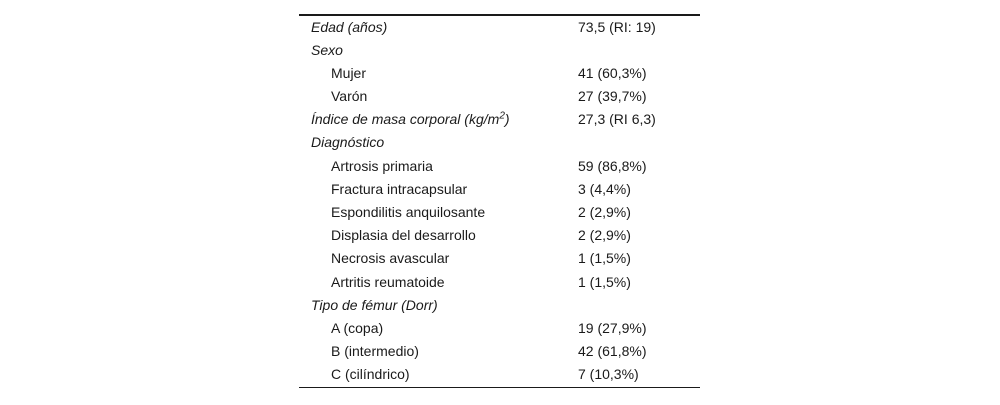 The height and width of the screenshot is (405, 1000). Describe the element at coordinates (612, 165) in the screenshot. I see `row-value: 59 (86,8%)` at that location.